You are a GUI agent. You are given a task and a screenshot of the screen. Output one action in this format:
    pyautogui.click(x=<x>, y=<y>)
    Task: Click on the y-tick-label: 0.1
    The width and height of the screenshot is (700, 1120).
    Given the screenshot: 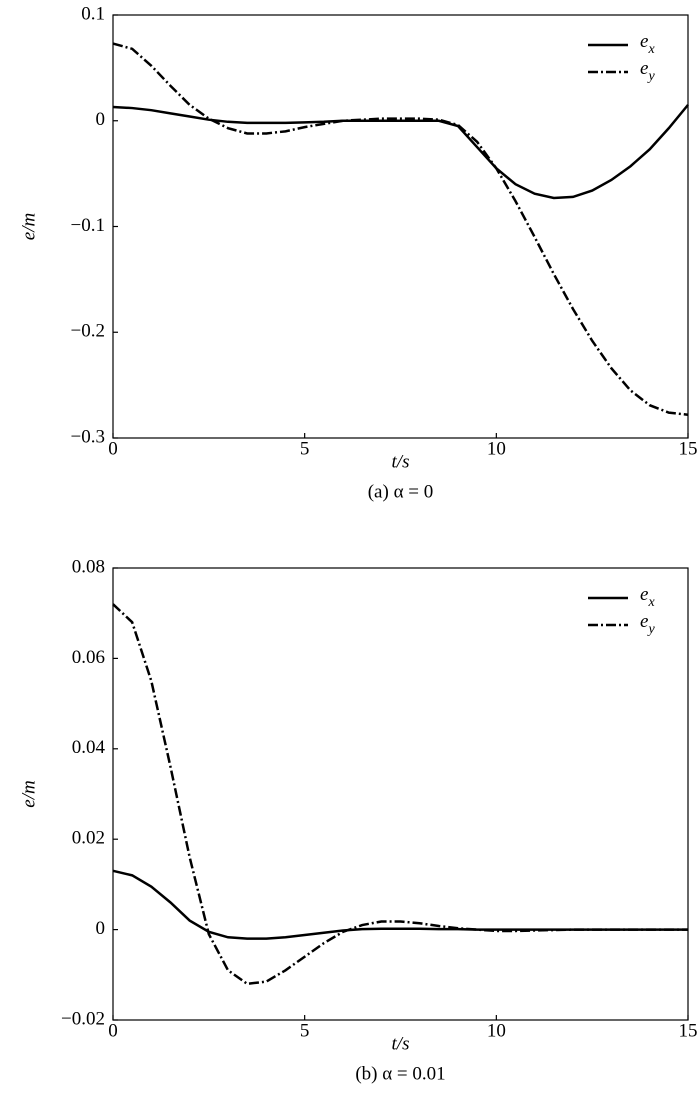 What is the action you would take?
    pyautogui.click(x=93, y=13)
    